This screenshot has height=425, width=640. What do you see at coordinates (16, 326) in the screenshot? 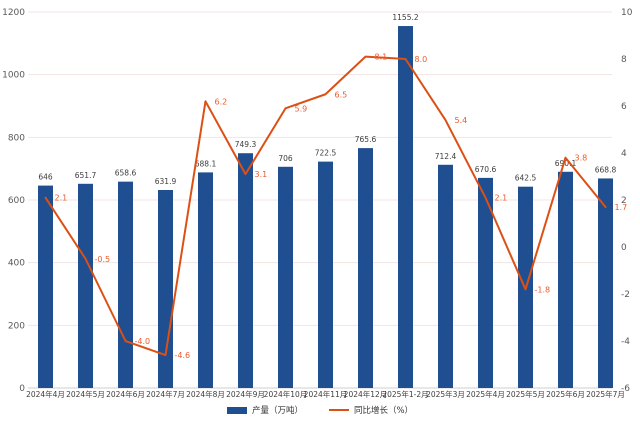
I see `left-axis-tick-label: 200` at bounding box center [16, 326].